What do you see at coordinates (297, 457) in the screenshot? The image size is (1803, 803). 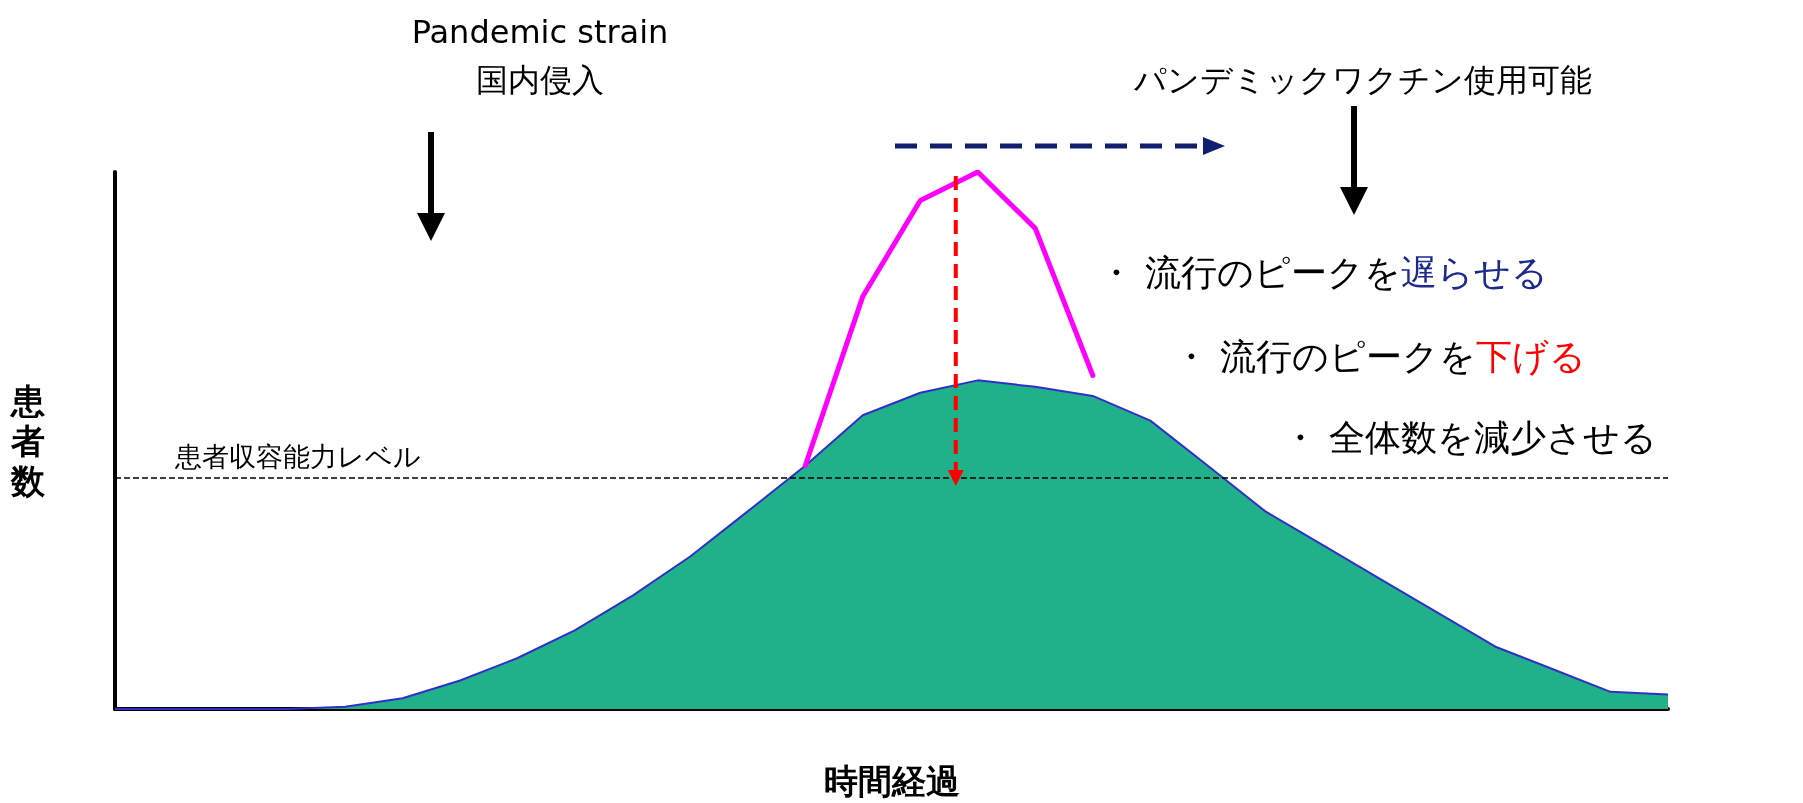 I see `ref-line-label: 患者収容能力レベル` at bounding box center [297, 457].